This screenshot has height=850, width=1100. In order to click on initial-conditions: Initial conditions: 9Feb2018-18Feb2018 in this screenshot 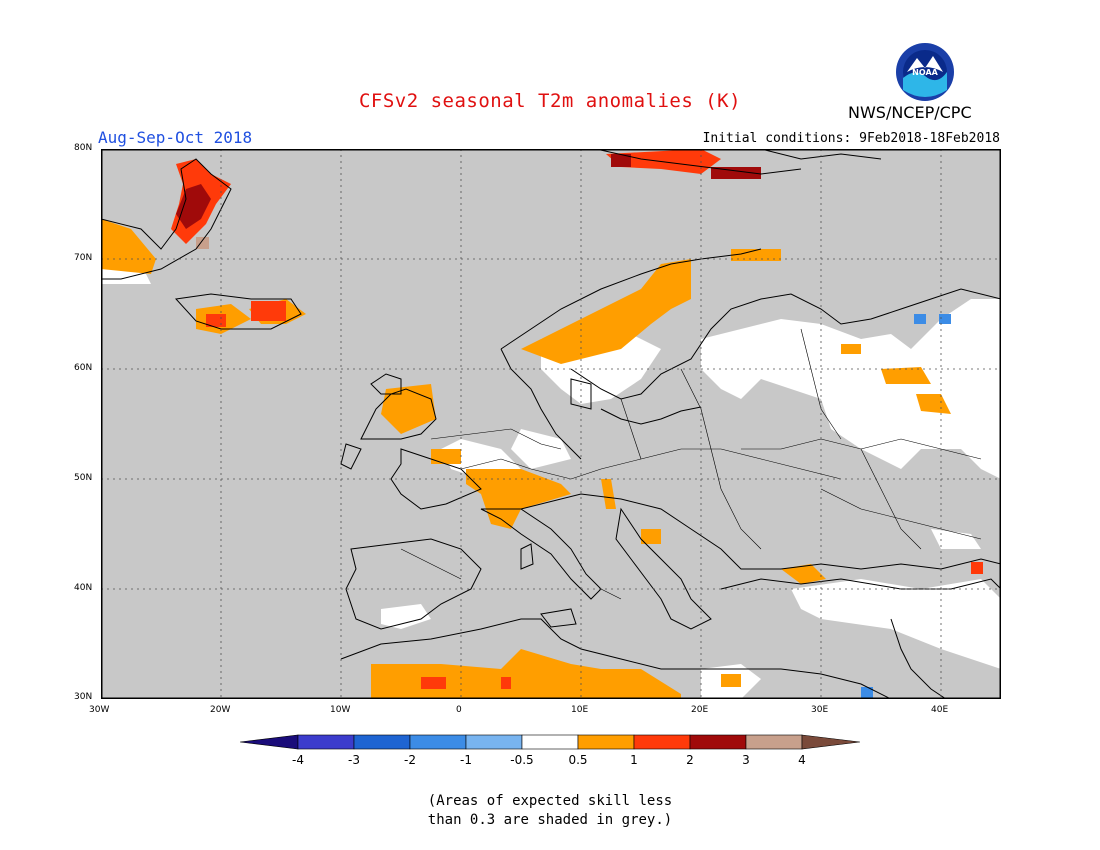, I will do `click(851, 138)`.